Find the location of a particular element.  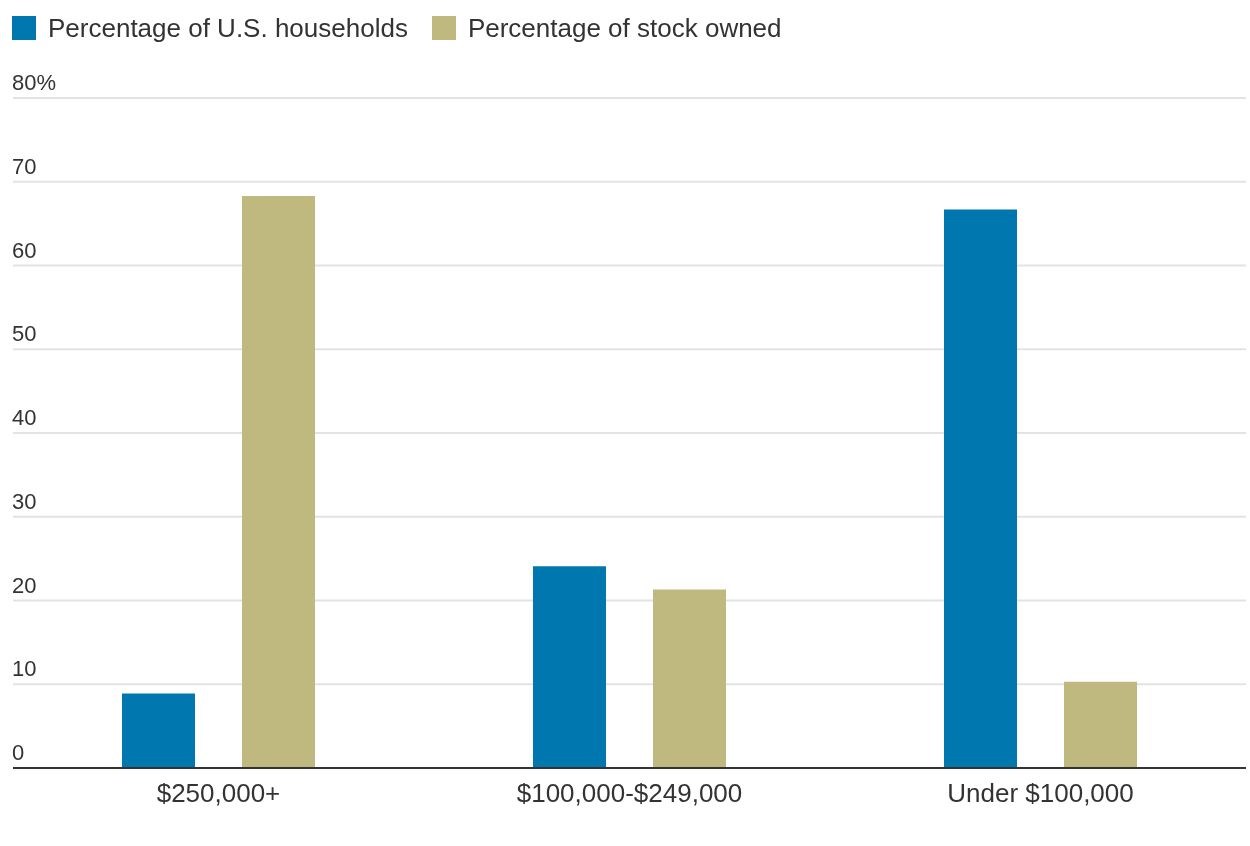

y-tick-label: 60 is located at coordinates (24, 250).